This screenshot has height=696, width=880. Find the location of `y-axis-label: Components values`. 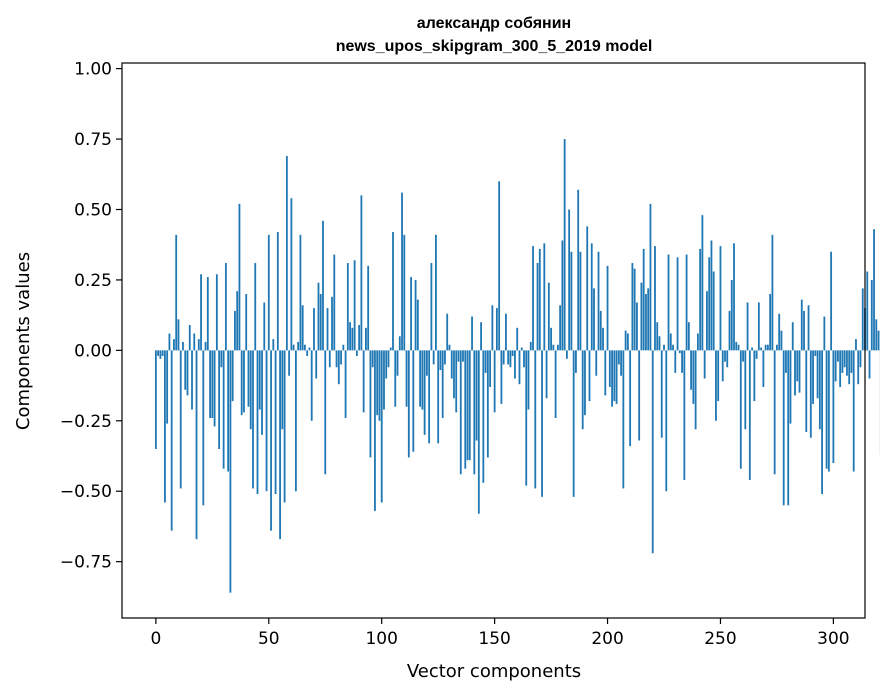

y-axis-label: Components values is located at coordinates (23, 341).